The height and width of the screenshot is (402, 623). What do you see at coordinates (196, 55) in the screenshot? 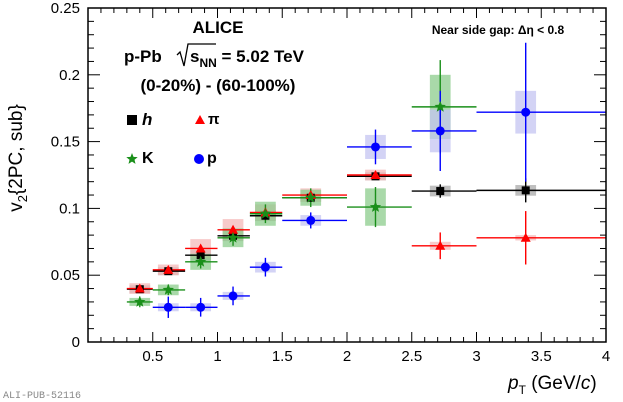
I see `sqrt-sign` at bounding box center [196, 55].